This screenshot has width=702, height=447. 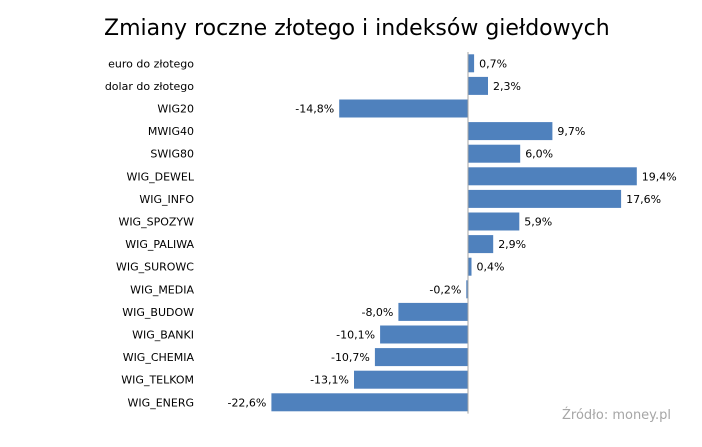 I want to click on bar-wig-banki, so click(x=424, y=334).